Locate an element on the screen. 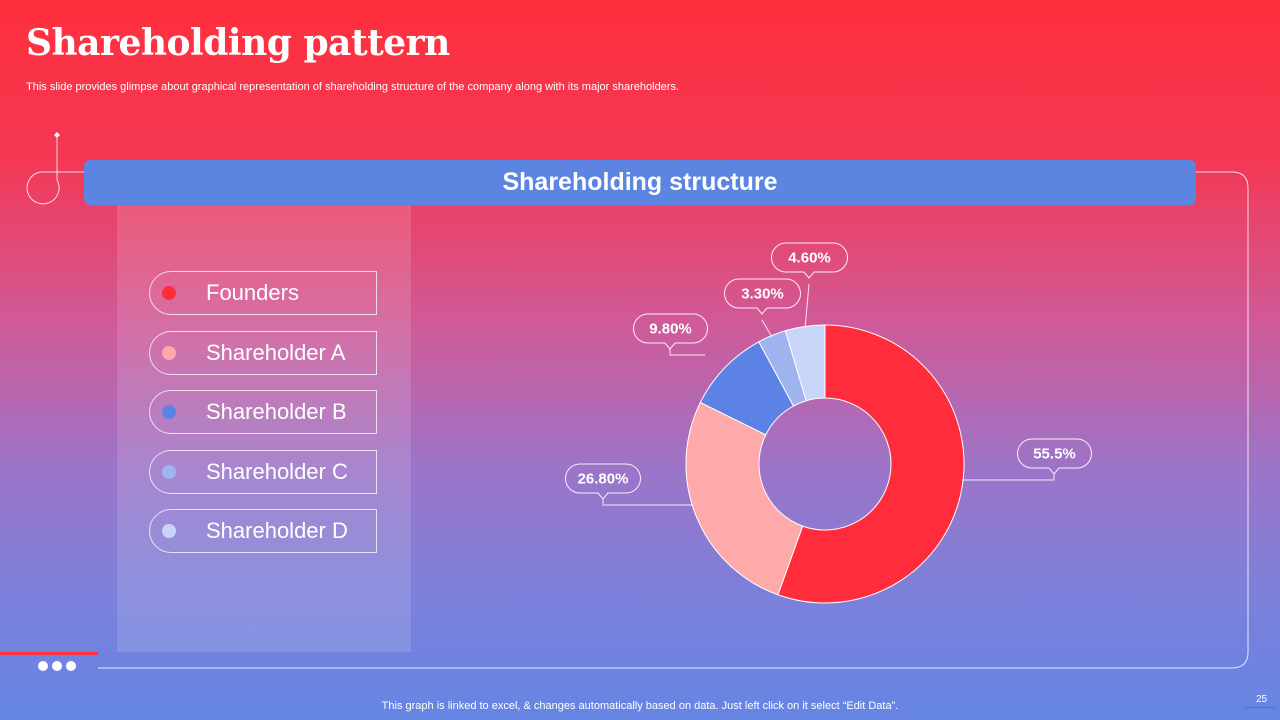  page-number-underline is located at coordinates (1260, 707).